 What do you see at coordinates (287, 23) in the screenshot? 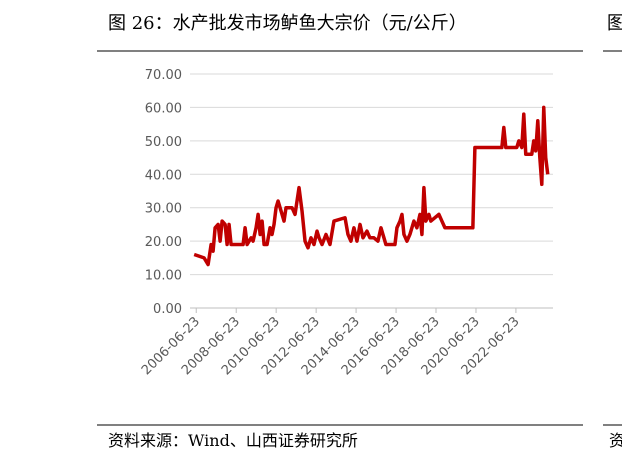
I see `chart-title: 图 26：水产批发市场鲈鱼大宗价（元/公斤）` at bounding box center [287, 23].